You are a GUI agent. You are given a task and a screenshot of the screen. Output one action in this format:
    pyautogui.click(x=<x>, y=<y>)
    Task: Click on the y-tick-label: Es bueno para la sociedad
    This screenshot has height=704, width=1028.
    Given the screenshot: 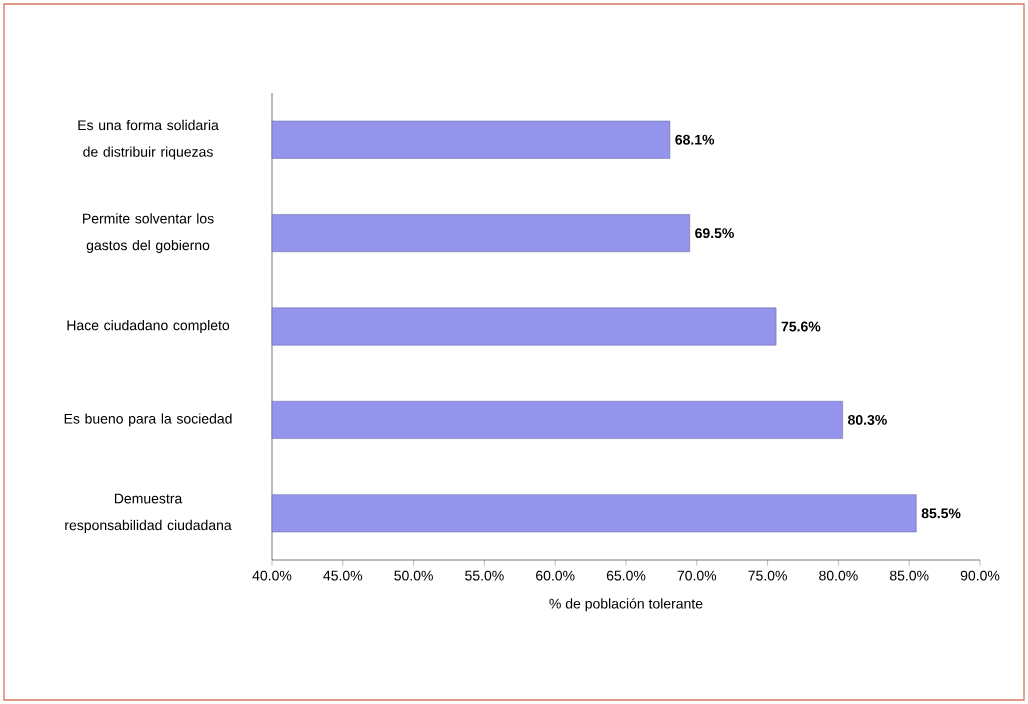 What is the action you would take?
    pyautogui.click(x=148, y=420)
    